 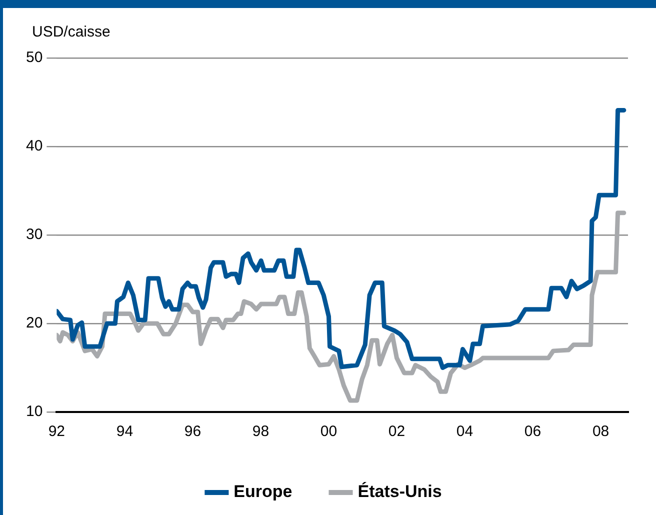 What do you see at coordinates (34, 146) in the screenshot?
I see `y-tick-label: 40` at bounding box center [34, 146].